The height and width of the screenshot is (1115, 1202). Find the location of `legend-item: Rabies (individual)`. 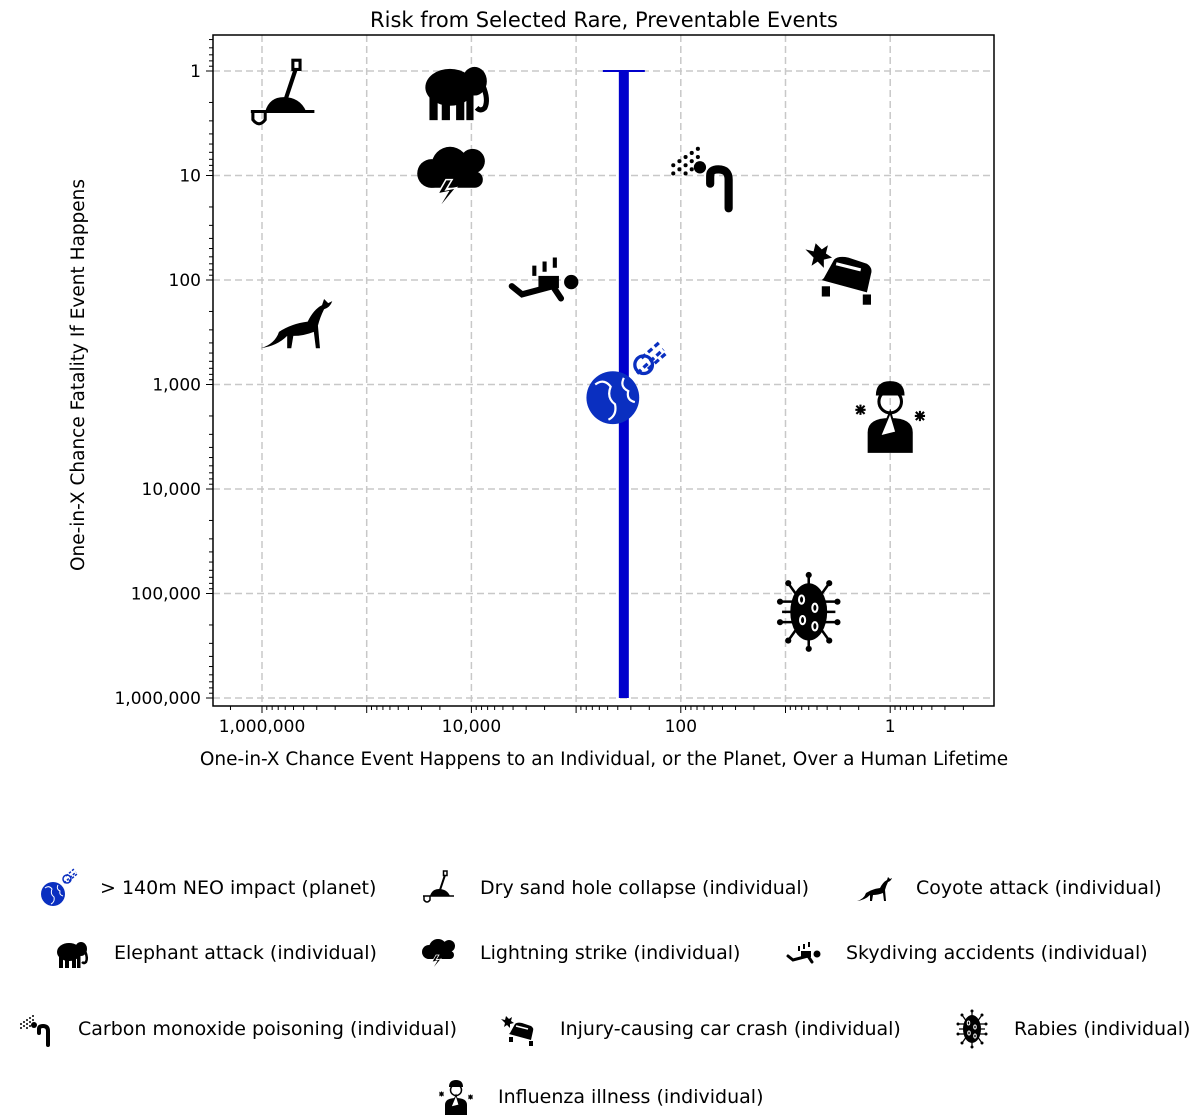

legend-item: Rabies (individual) is located at coordinates (1067, 1029).